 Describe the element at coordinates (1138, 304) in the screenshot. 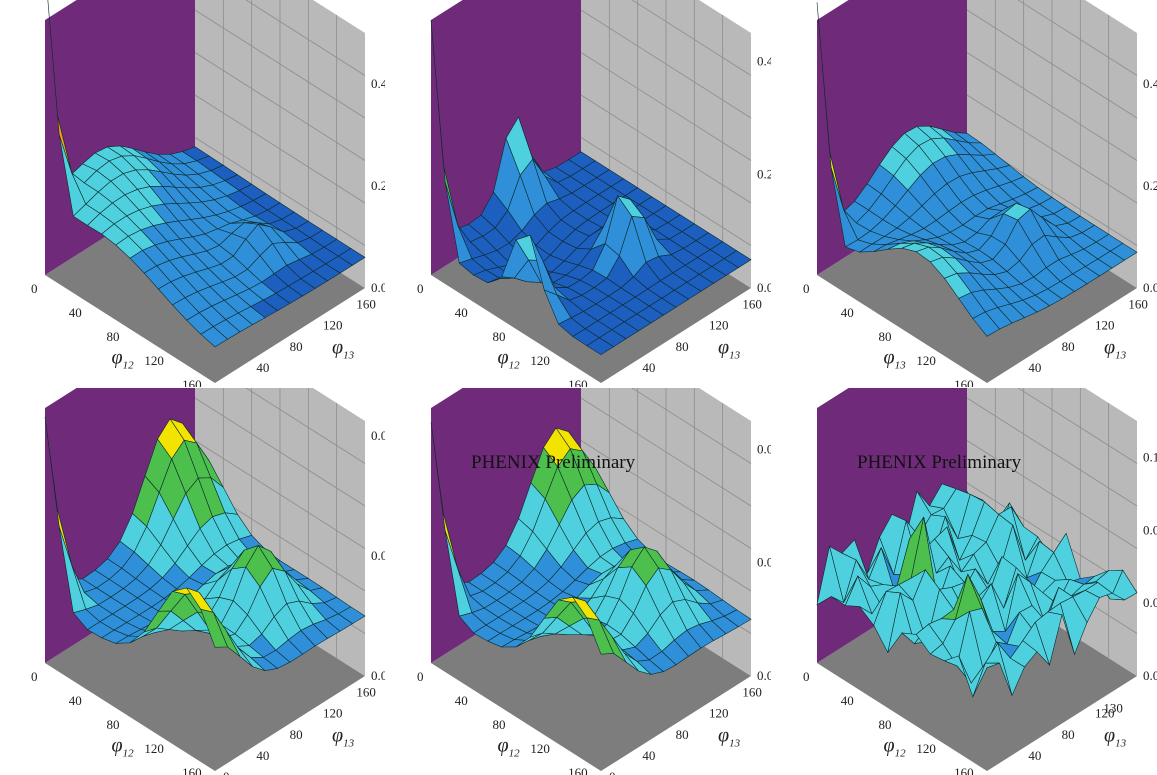

I see `y-tick-label: 160` at that location.